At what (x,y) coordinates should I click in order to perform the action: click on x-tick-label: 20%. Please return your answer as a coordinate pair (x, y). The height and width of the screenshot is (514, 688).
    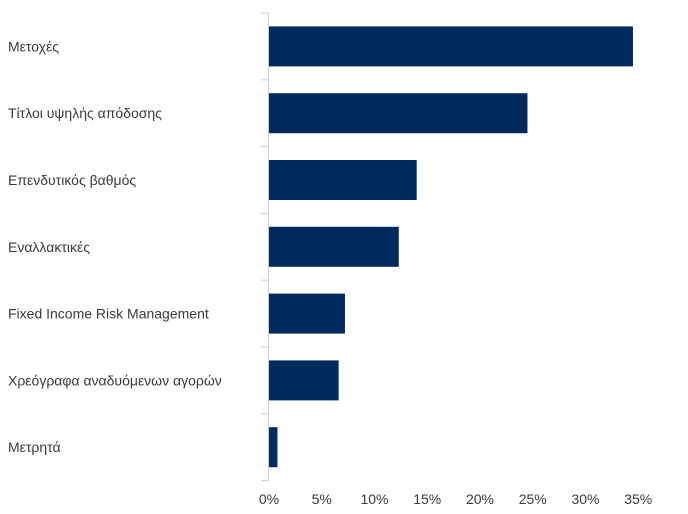
    Looking at the image, I should click on (480, 499).